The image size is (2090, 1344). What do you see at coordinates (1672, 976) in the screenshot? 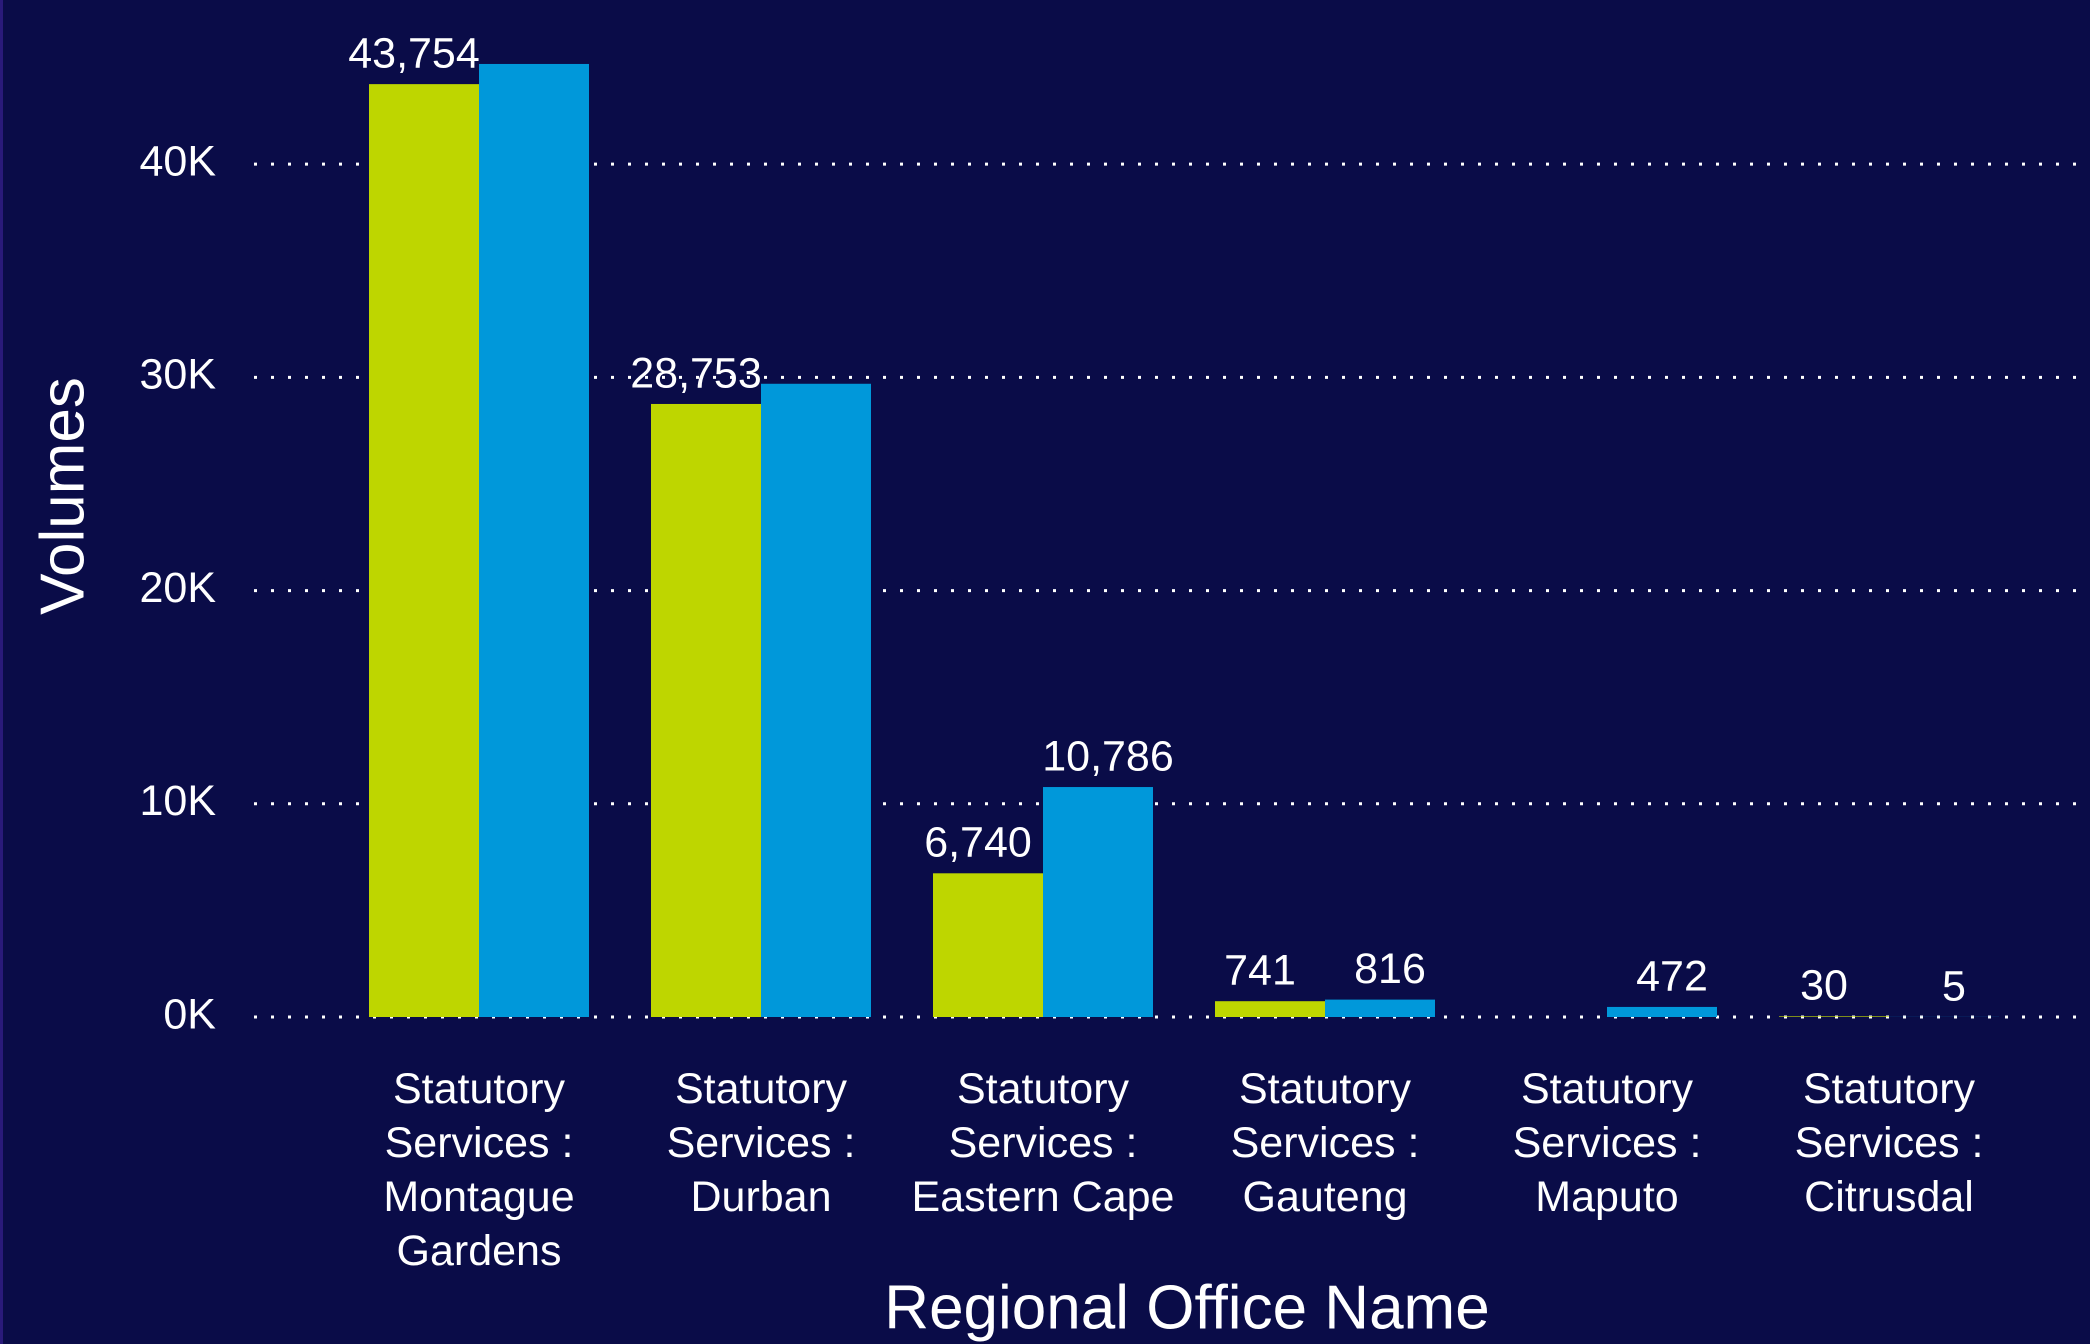
I see `data-label: 472` at bounding box center [1672, 976].